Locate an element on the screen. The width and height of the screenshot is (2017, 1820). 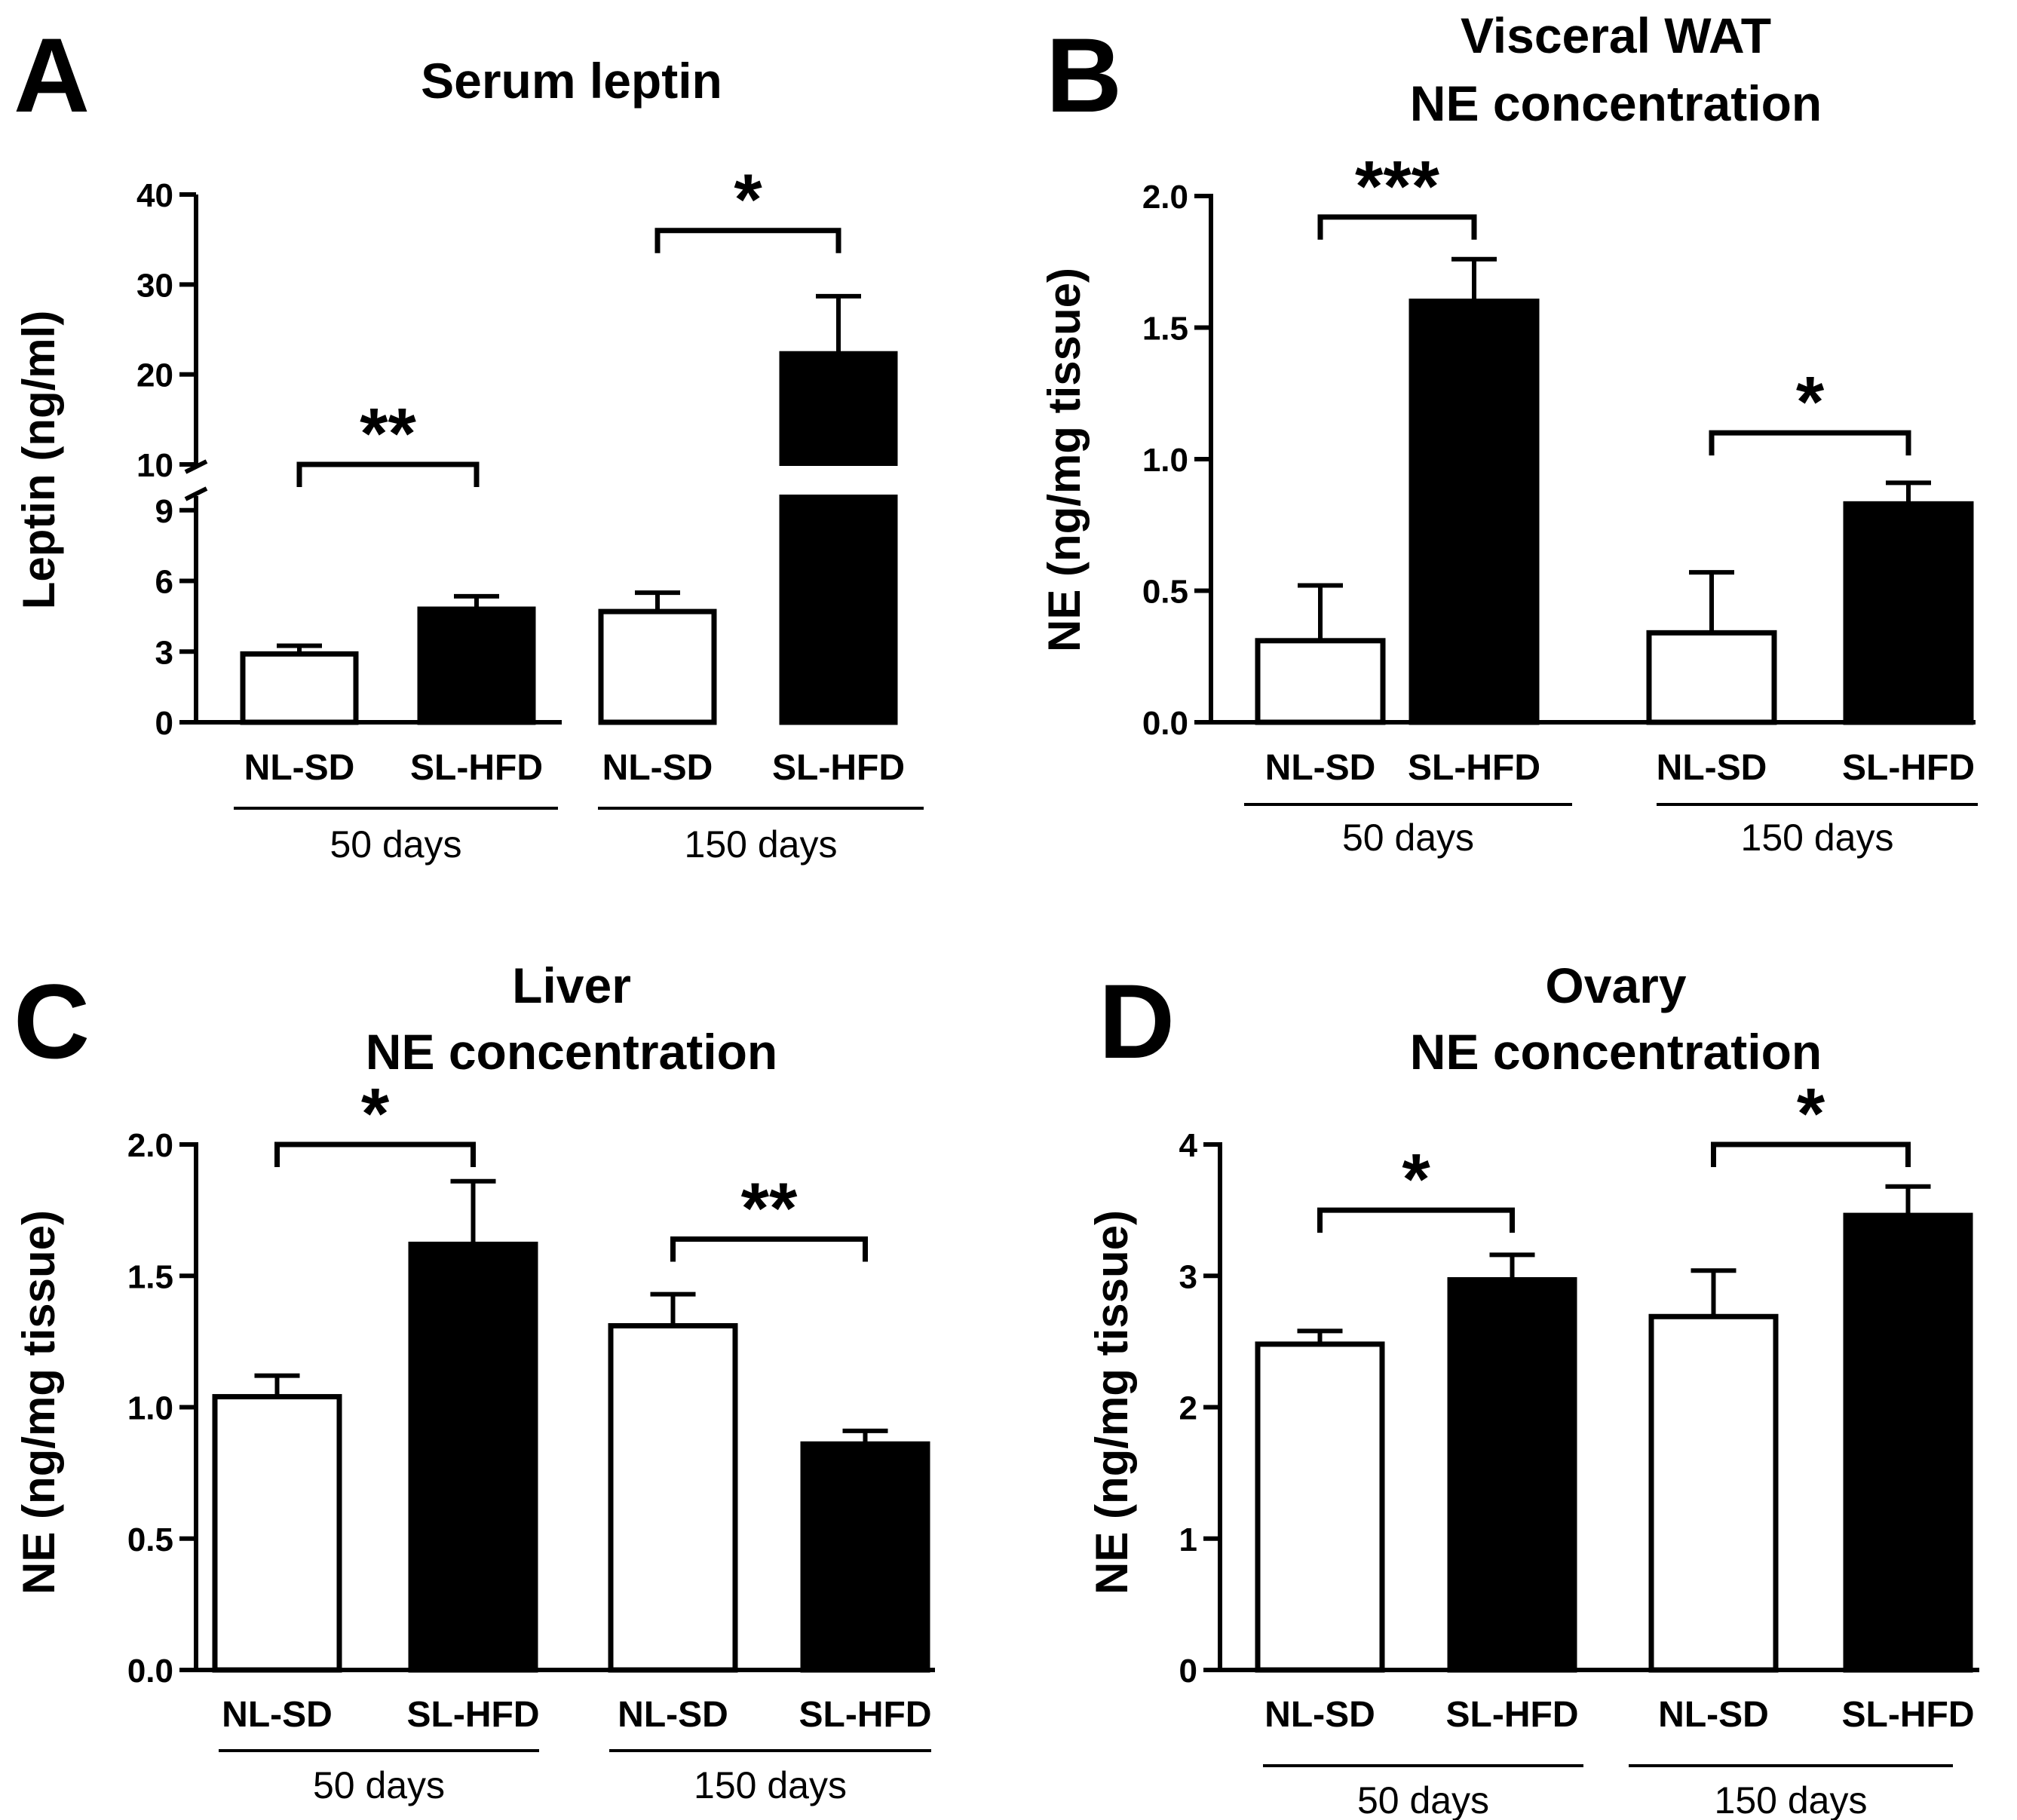
y-tick-label: 40 is located at coordinates (154, 195).